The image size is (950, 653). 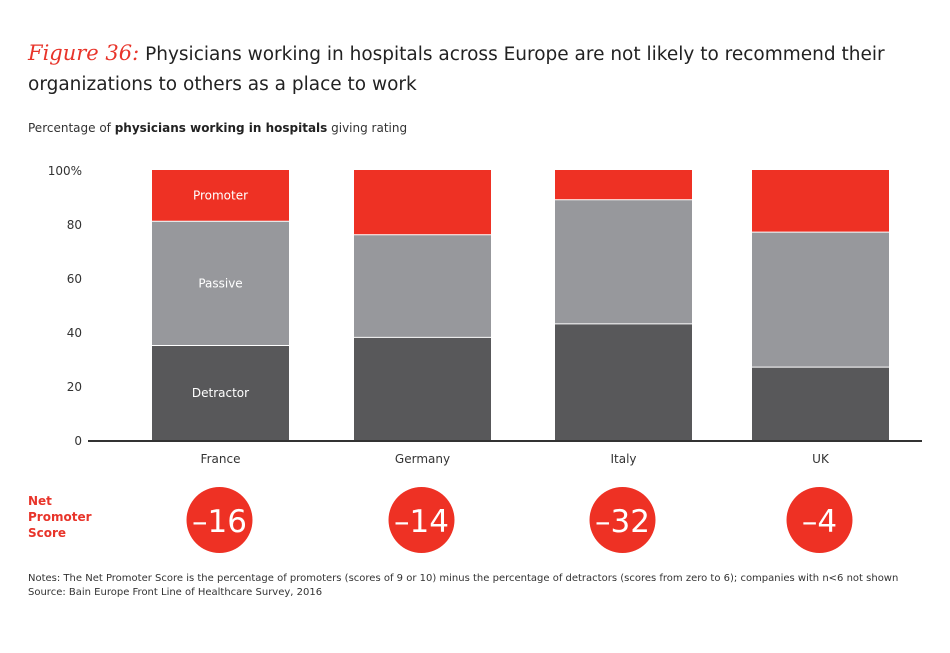 What do you see at coordinates (623, 185) in the screenshot?
I see `bar-promoter-italy` at bounding box center [623, 185].